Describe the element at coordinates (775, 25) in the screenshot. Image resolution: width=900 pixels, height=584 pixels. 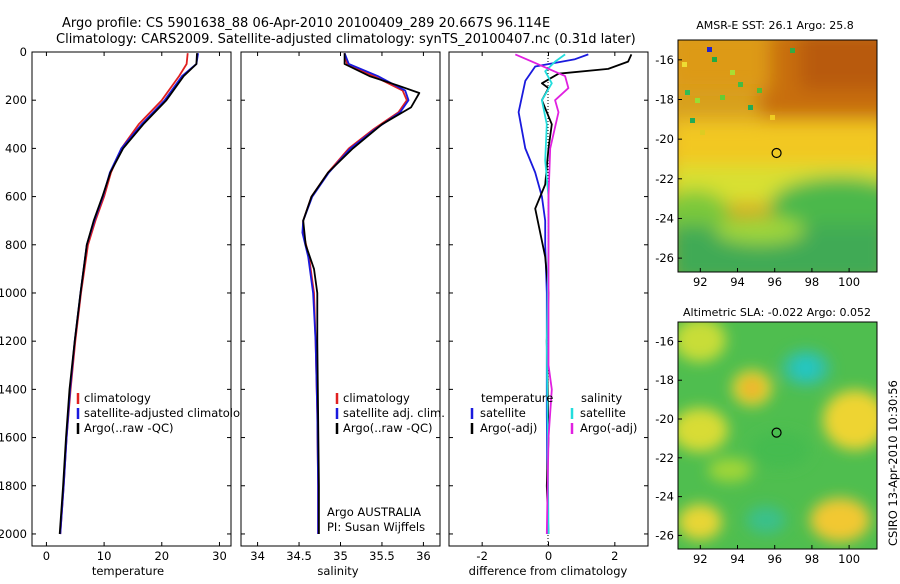
I see `sst-map-title: AMSR-E SST: 26.1 Argo: 25.8` at that location.